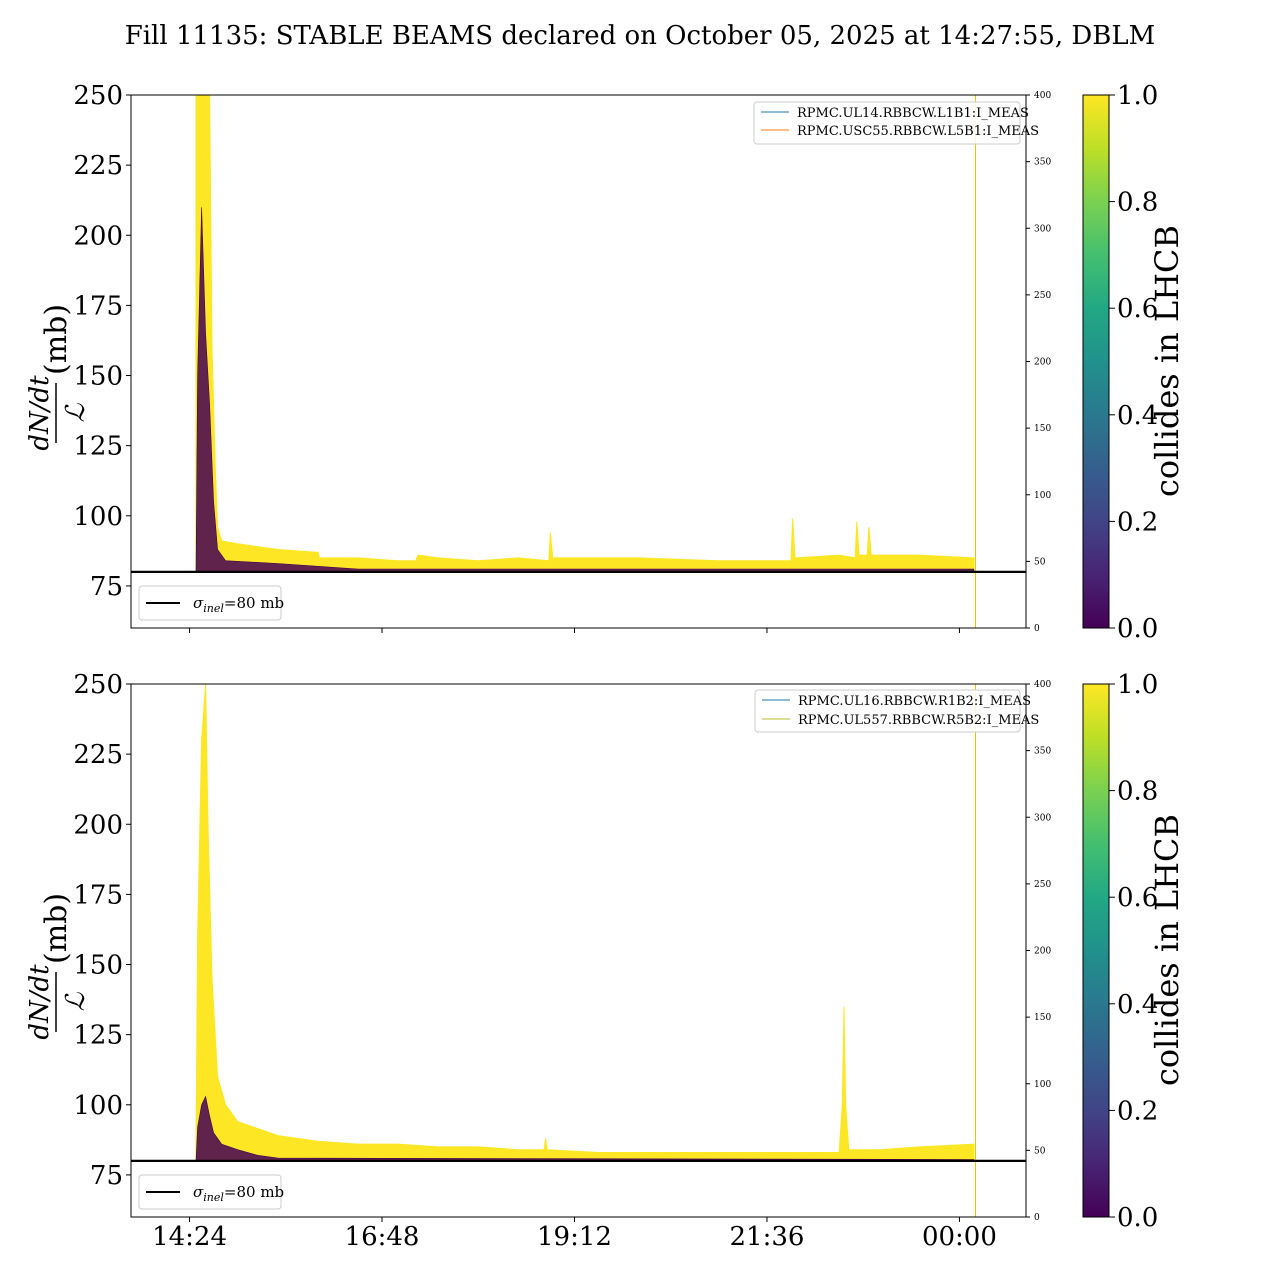  I want to click on top-y2tick-label: 300, so click(1042, 229).